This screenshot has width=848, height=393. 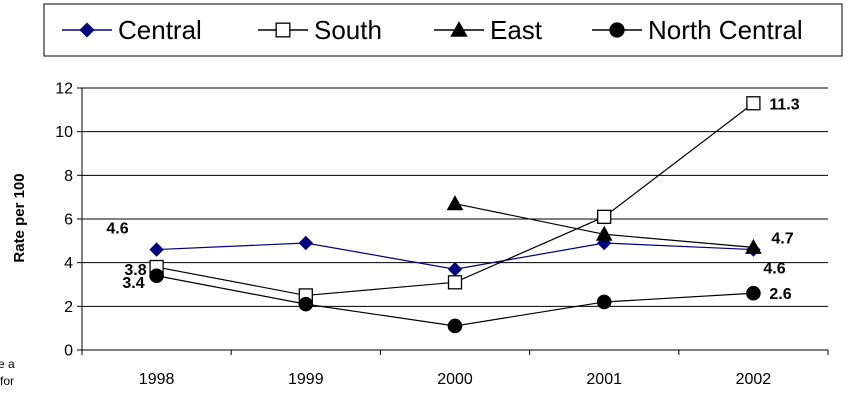 What do you see at coordinates (784, 104) in the screenshot?
I see `data-label-south: 11.3` at bounding box center [784, 104].